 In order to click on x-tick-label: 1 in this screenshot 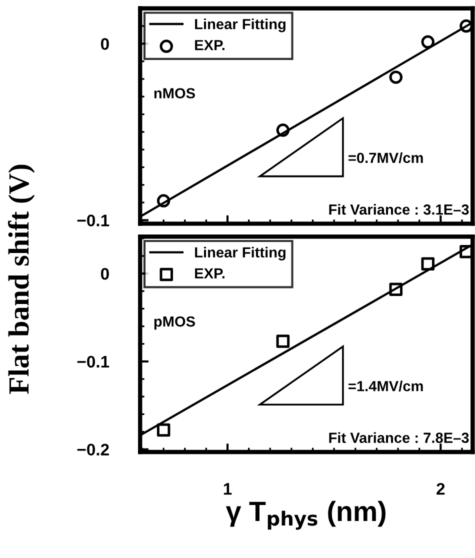, I will do `click(228, 489)`.